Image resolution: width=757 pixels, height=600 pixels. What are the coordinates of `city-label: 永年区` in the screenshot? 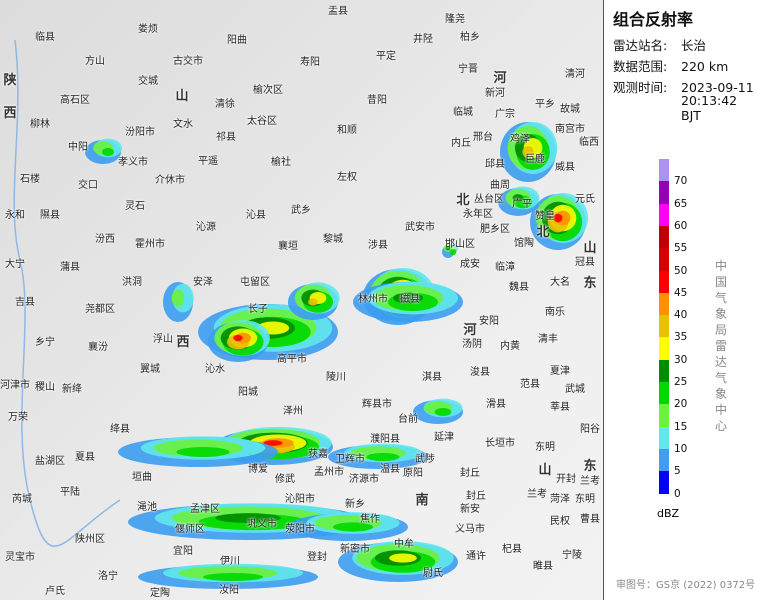 It's located at (478, 214).